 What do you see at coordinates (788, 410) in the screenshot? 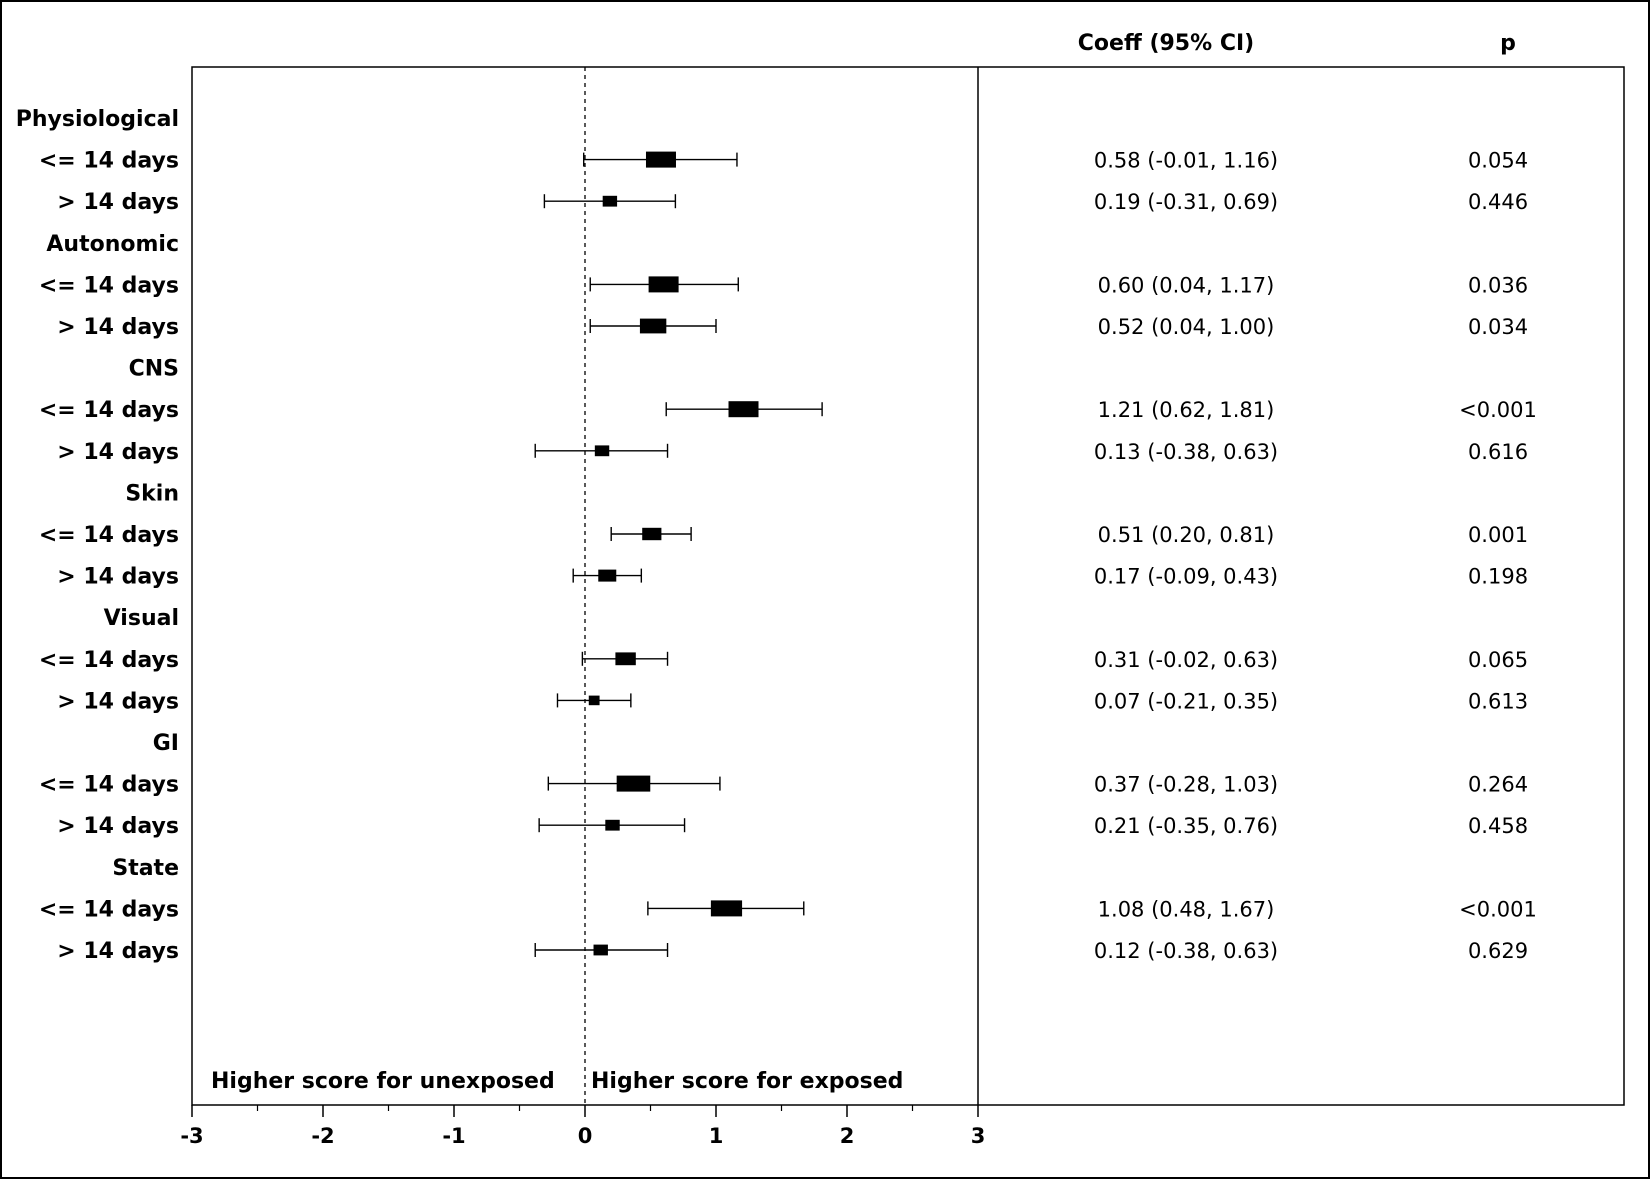
I see `estimate-row: <= 14 days 1.21 (0.62, 1.81) <0.001` at bounding box center [788, 410].